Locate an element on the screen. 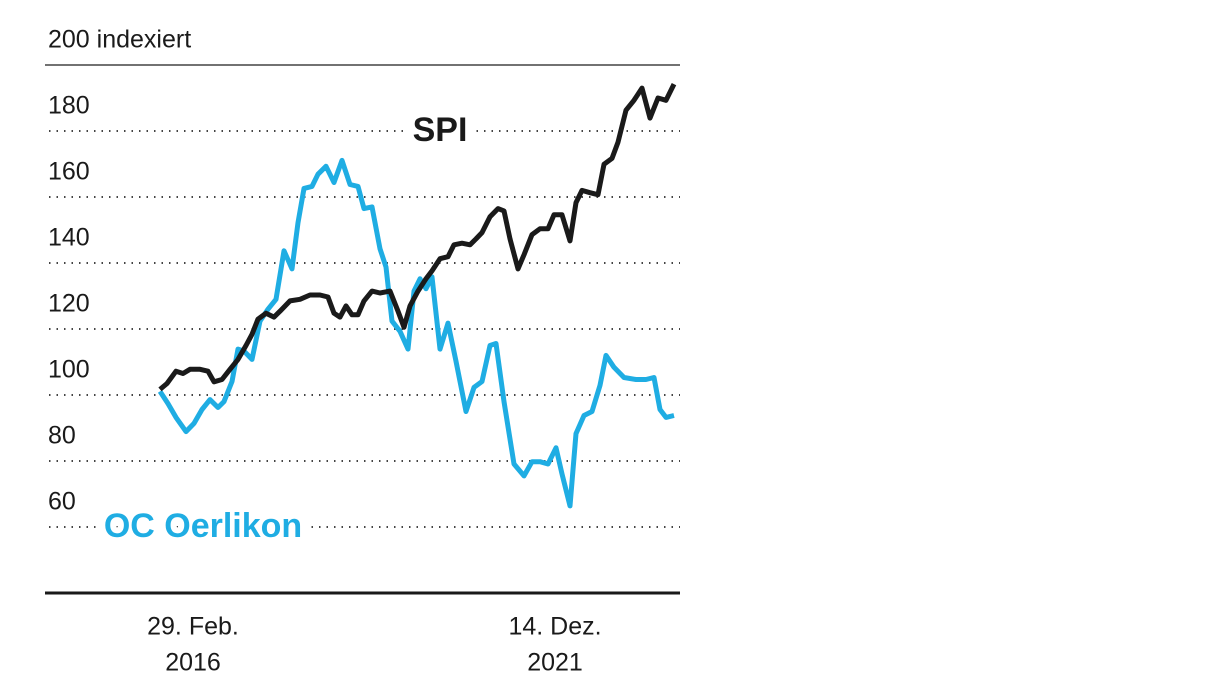 This screenshot has width=1225, height=689. y-tick-label: 180 is located at coordinates (69, 106).